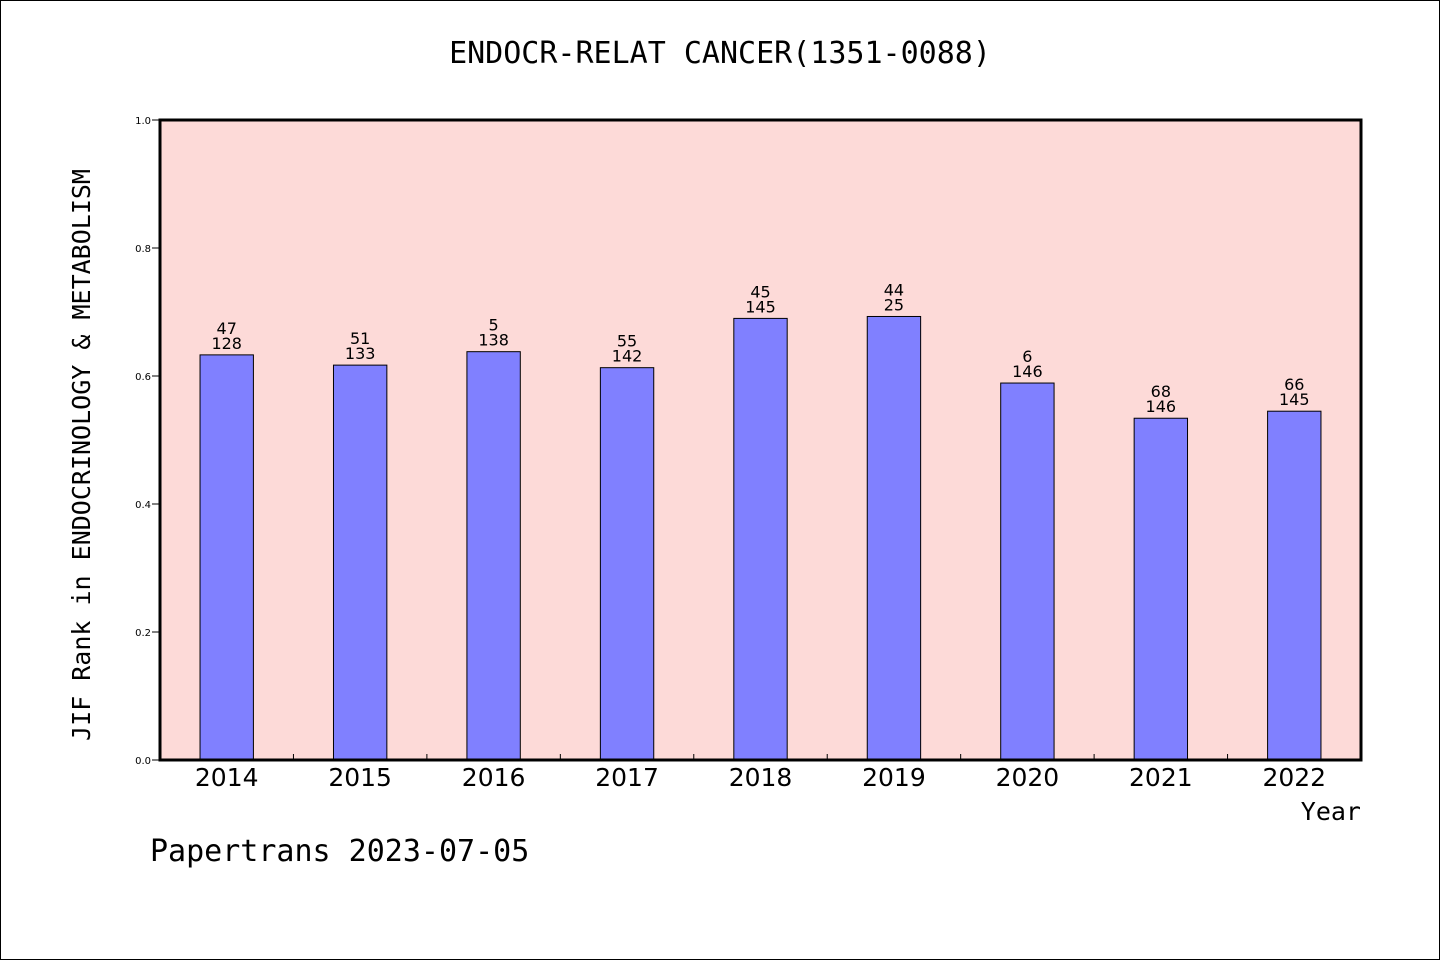  What do you see at coordinates (340, 851) in the screenshot?
I see `footer-stamp: Papertrans 2023-07-05` at bounding box center [340, 851].